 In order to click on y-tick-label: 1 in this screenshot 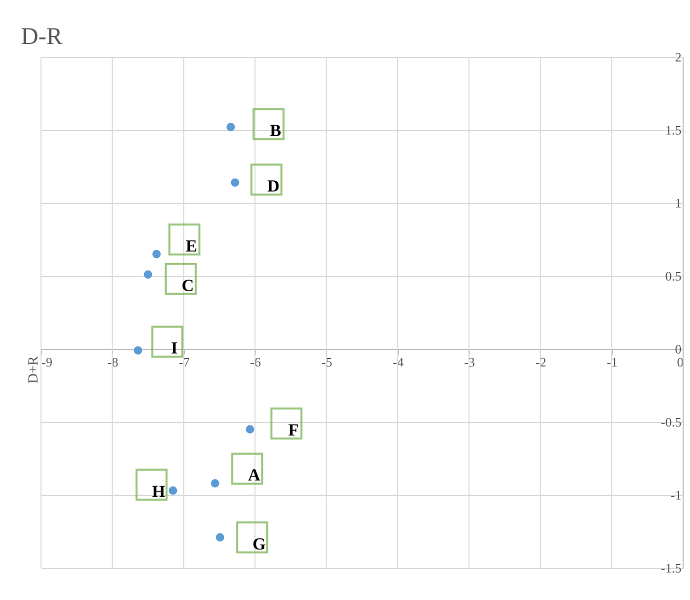, I will do `click(678, 203)`.